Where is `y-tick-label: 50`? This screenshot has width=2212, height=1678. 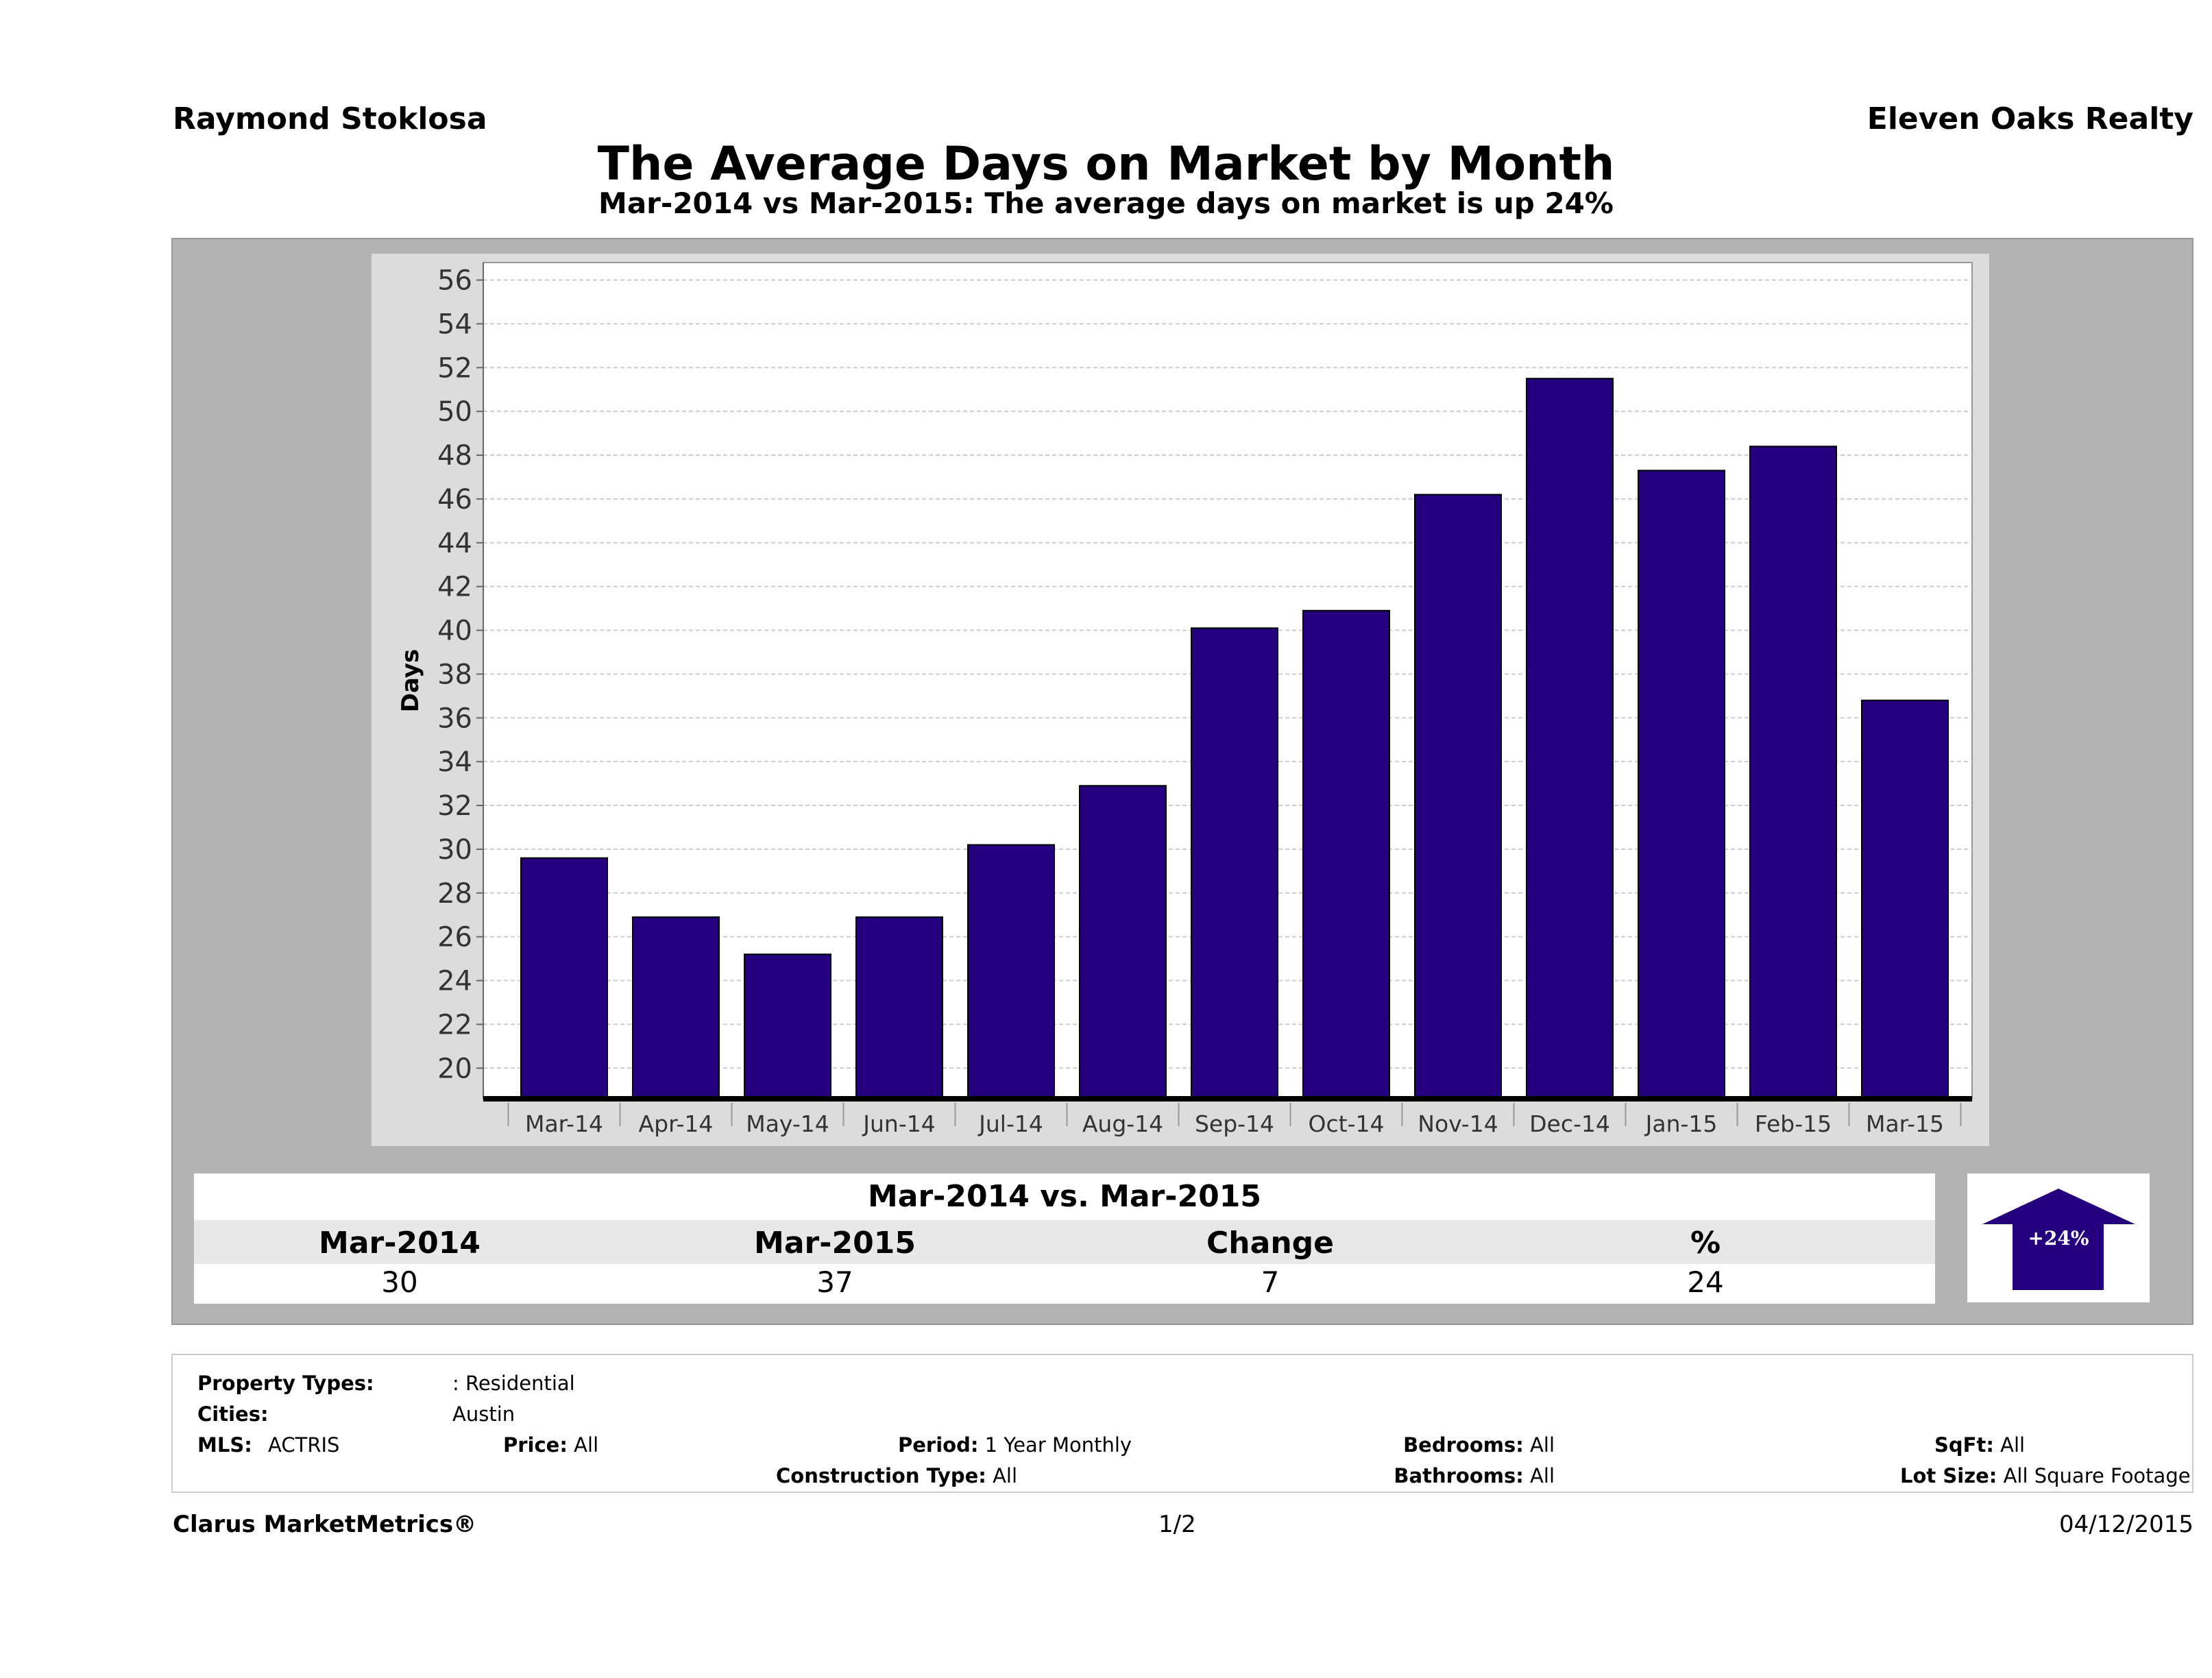 y-tick-label: 50 is located at coordinates (455, 412).